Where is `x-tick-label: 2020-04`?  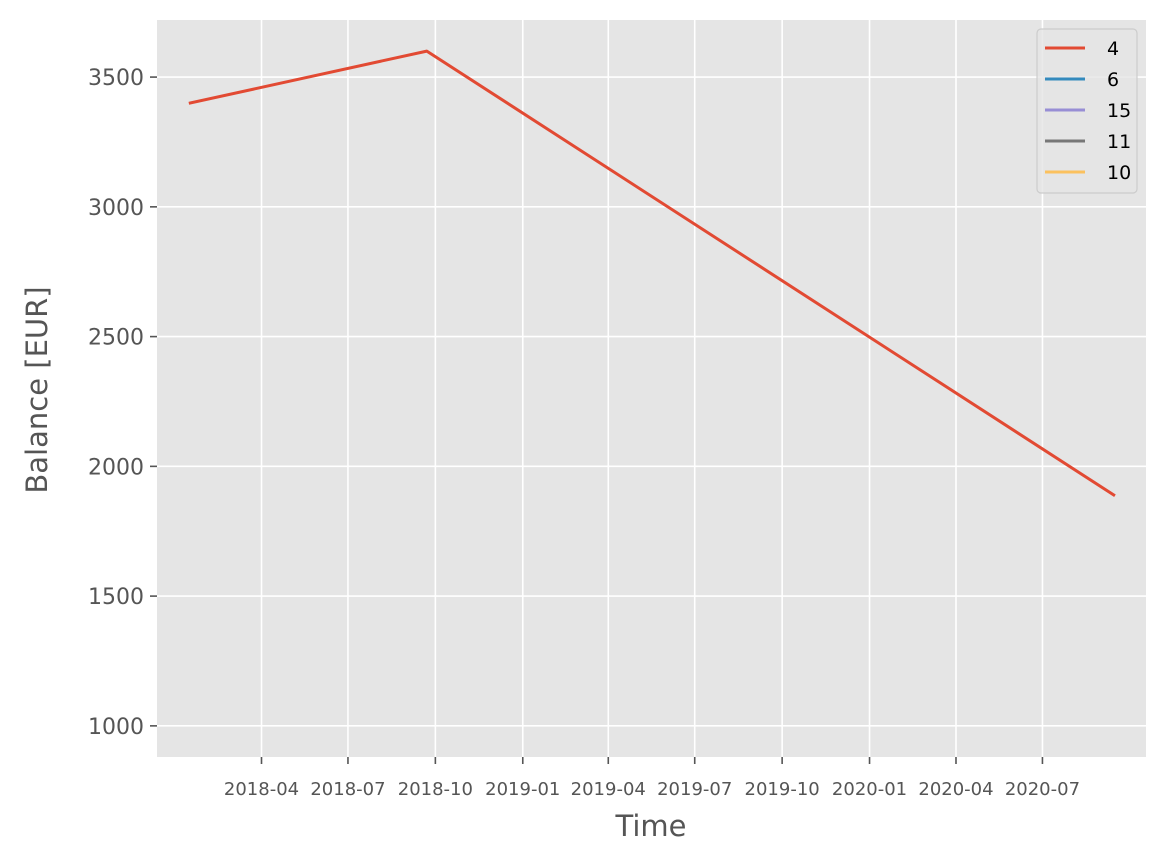 x-tick-label: 2020-04 is located at coordinates (955, 789).